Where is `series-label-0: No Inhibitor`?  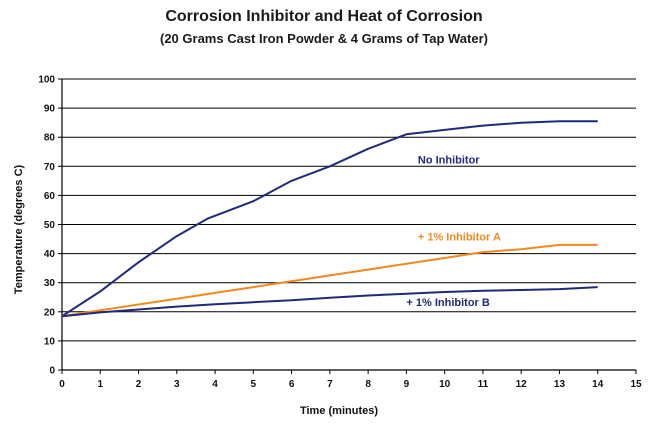
series-label-0: No Inhibitor is located at coordinates (449, 160).